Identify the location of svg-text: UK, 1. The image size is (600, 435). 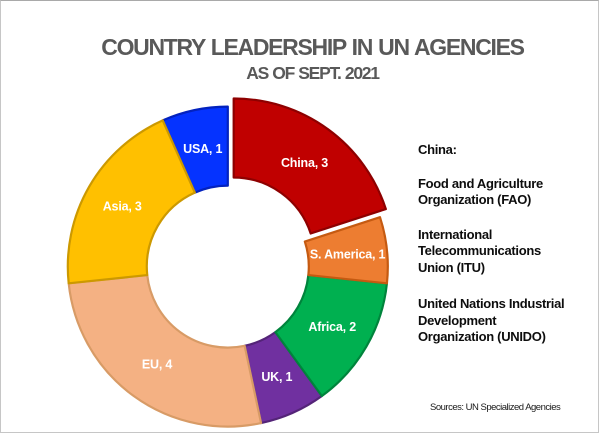
(276, 377).